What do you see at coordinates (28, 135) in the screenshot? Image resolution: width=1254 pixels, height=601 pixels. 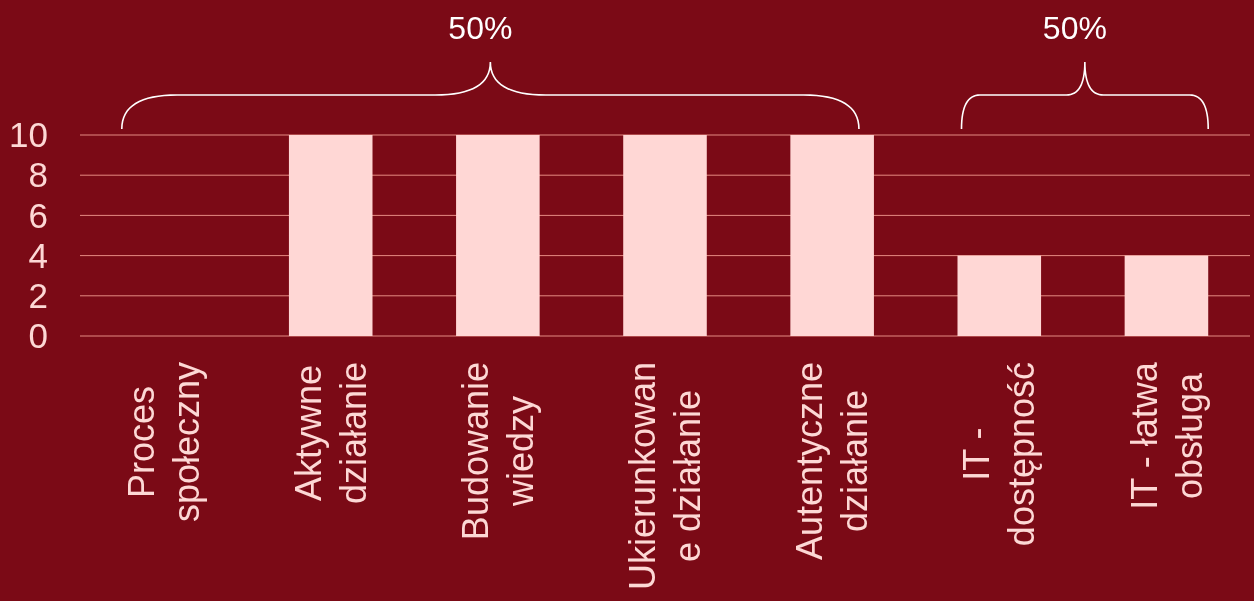 I see `y-tick-label: 10` at bounding box center [28, 135].